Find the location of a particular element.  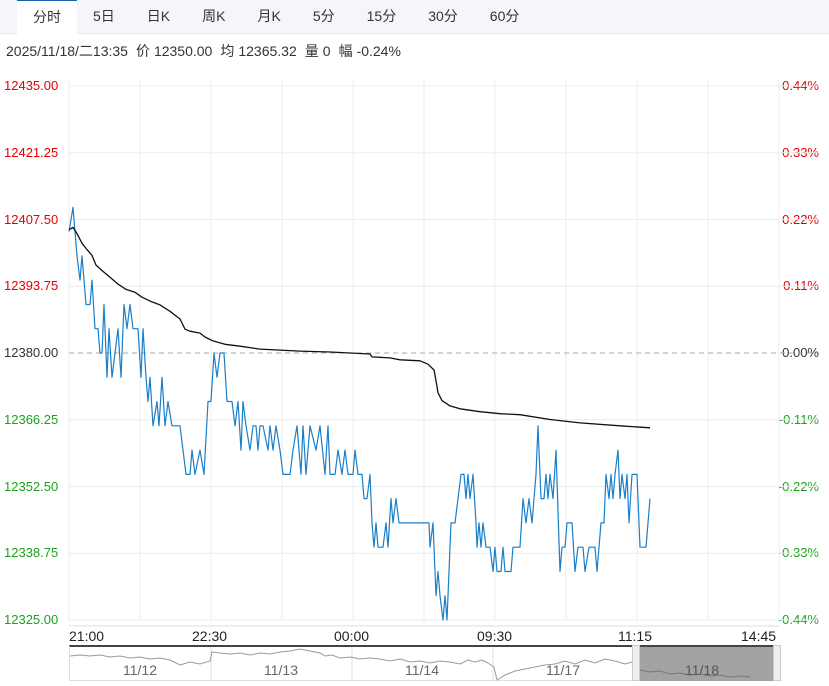

navigator-selection-sparkline is located at coordinates (695, 673).